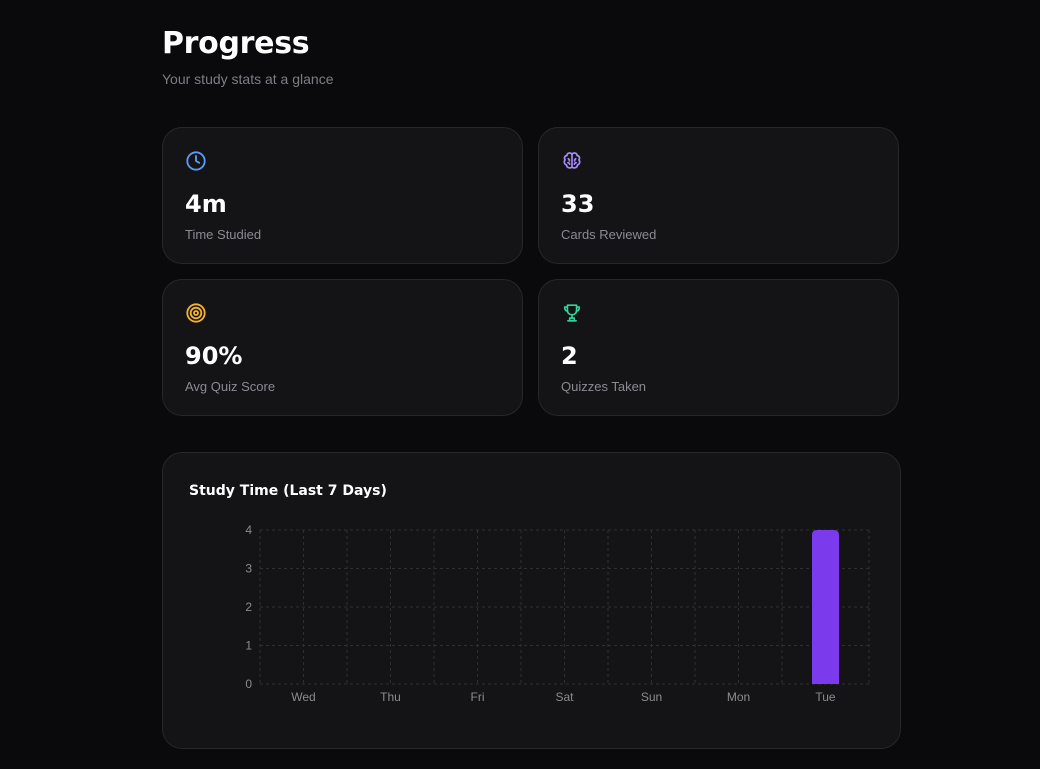 This screenshot has width=1040, height=769. I want to click on page-header: Progress Your study stats at a glance, so click(247, 55).